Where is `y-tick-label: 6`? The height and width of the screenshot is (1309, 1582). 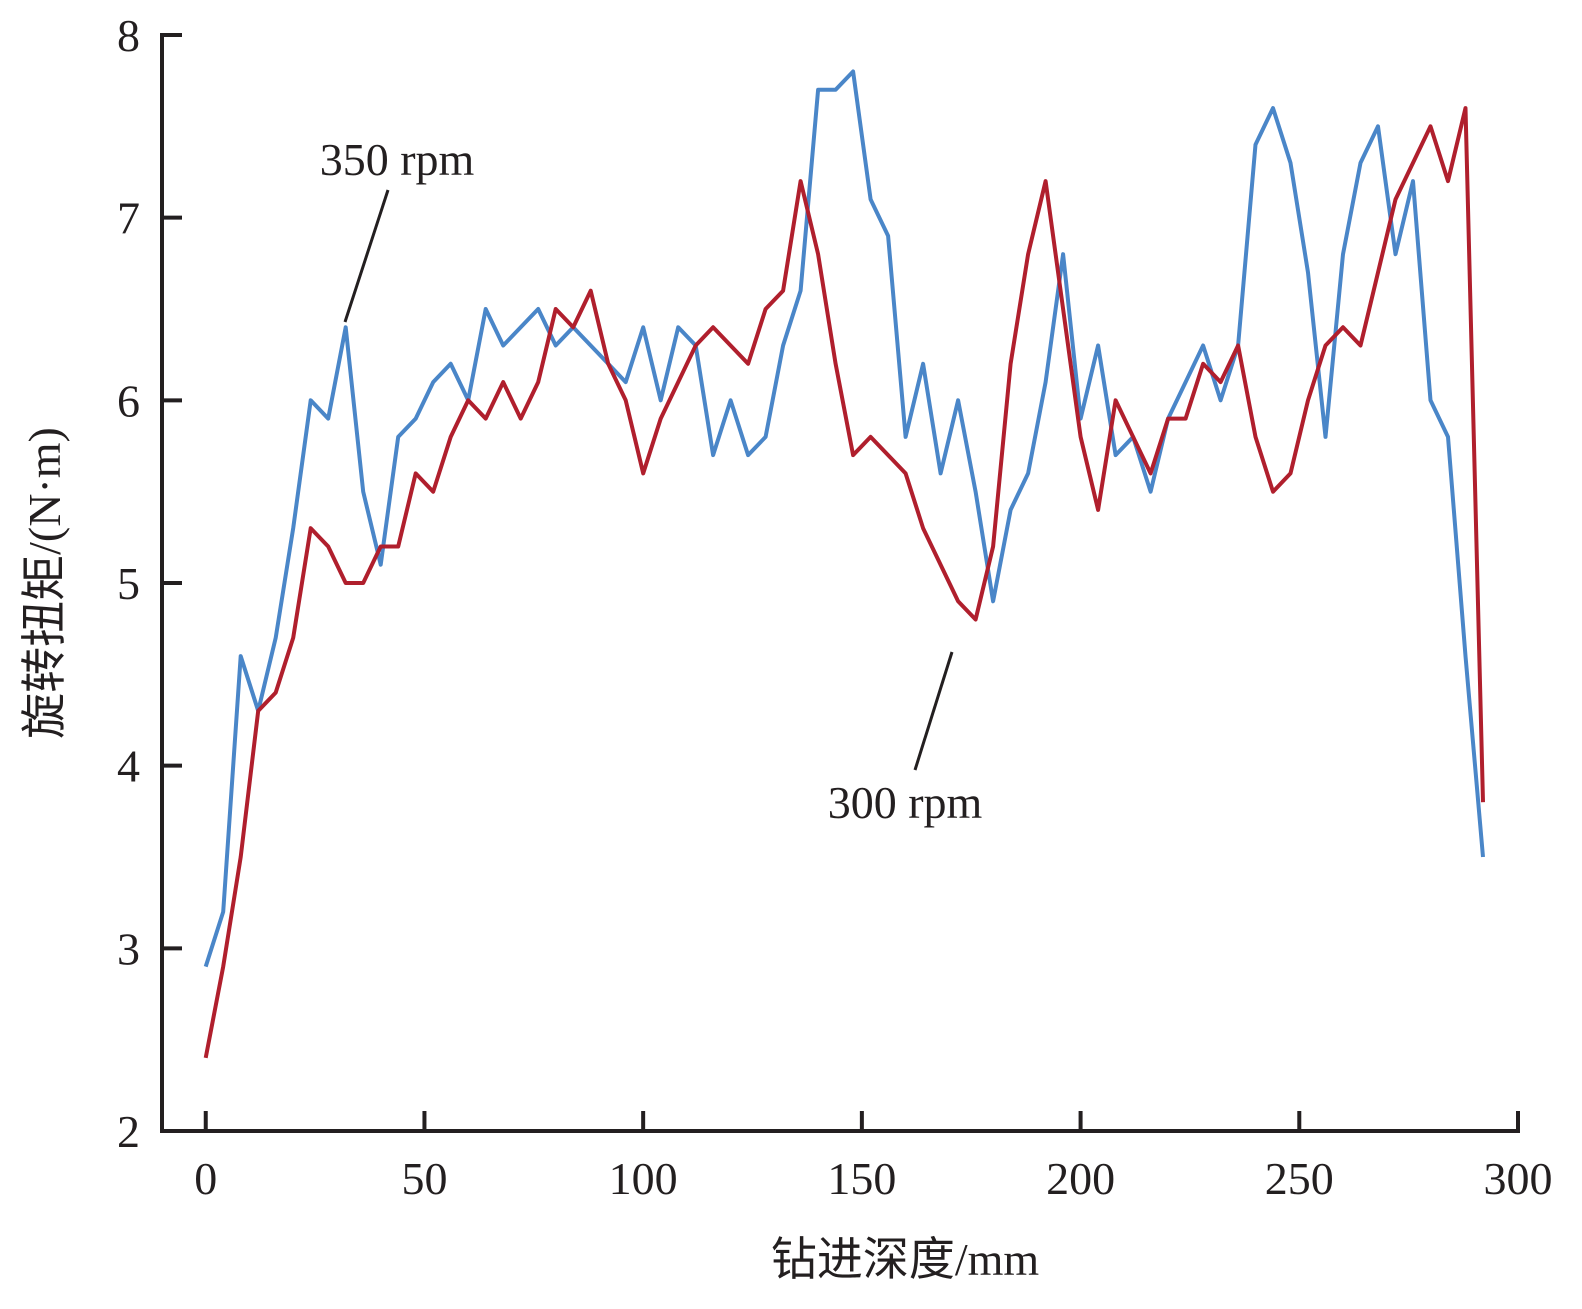 y-tick-label: 6 is located at coordinates (128, 400).